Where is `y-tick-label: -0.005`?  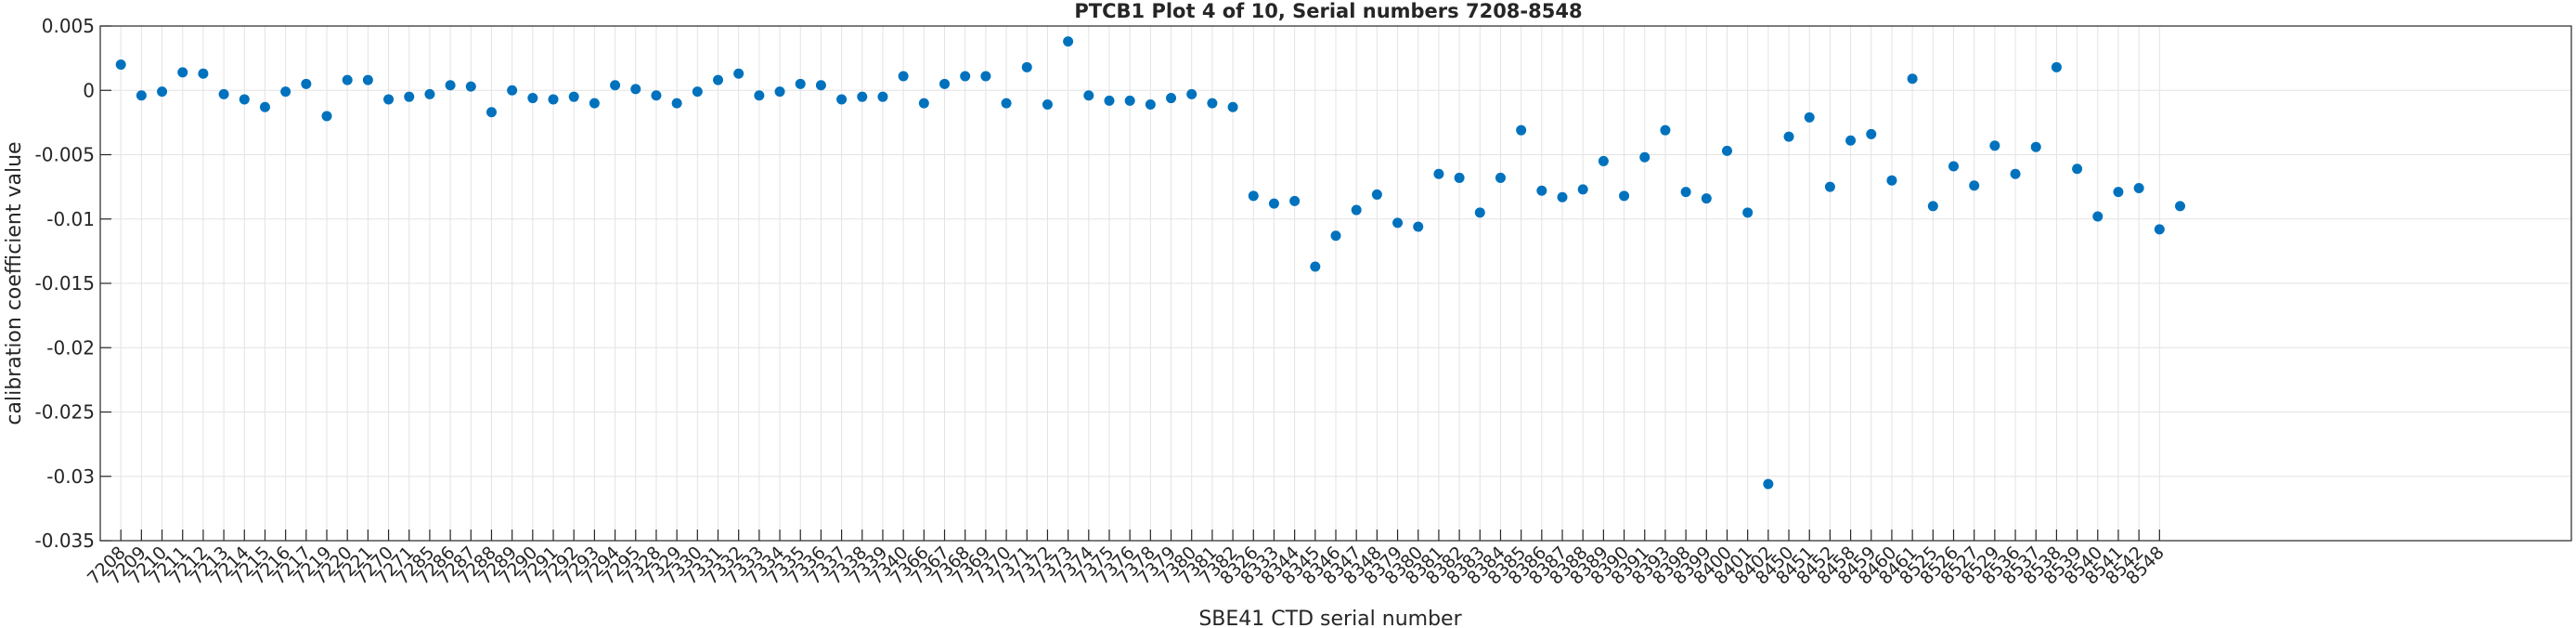 y-tick-label: -0.005 is located at coordinates (65, 155).